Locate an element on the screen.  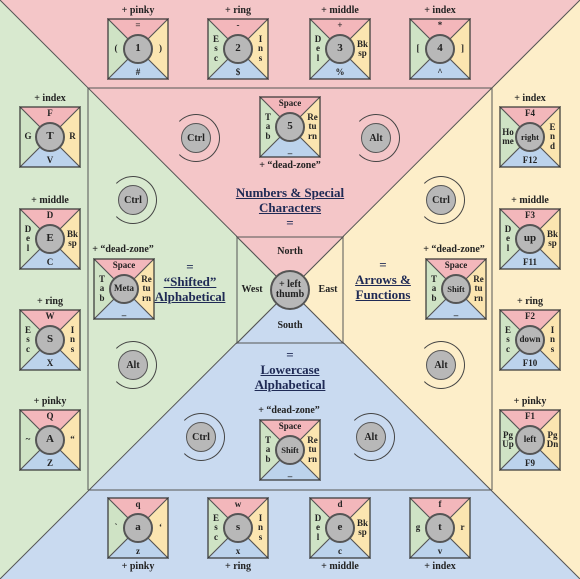
key-center-label: T is located at coordinates (50, 137).